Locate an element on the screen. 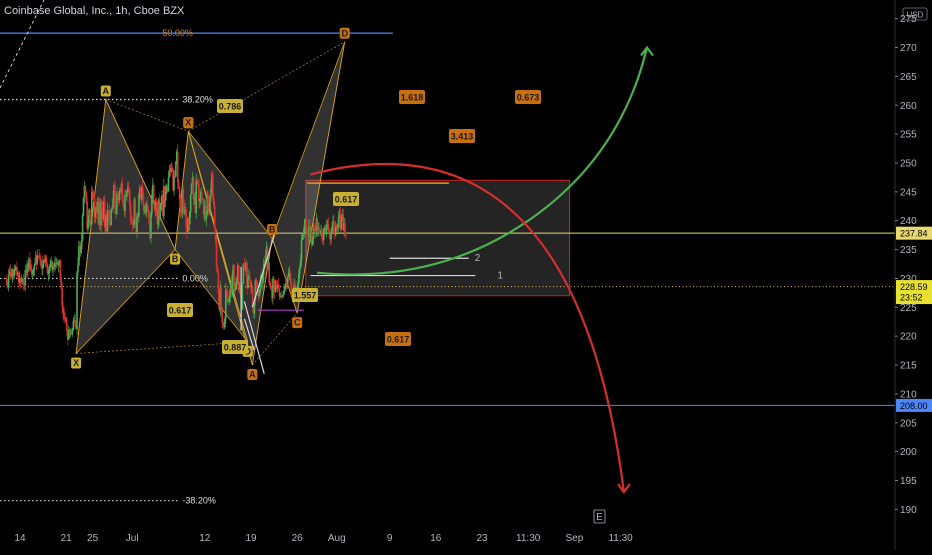 The height and width of the screenshot is (555, 932). price-tick-label: 235 is located at coordinates (908, 250).